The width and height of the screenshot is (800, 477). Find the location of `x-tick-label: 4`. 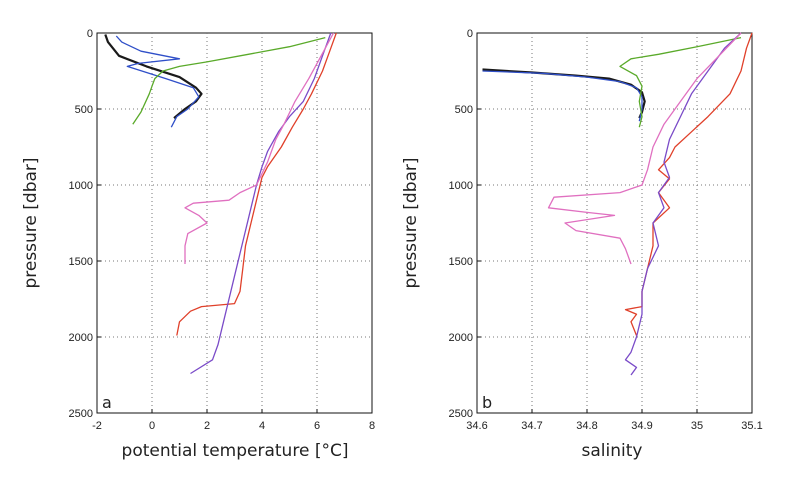

x-tick-label: 4 is located at coordinates (262, 426).